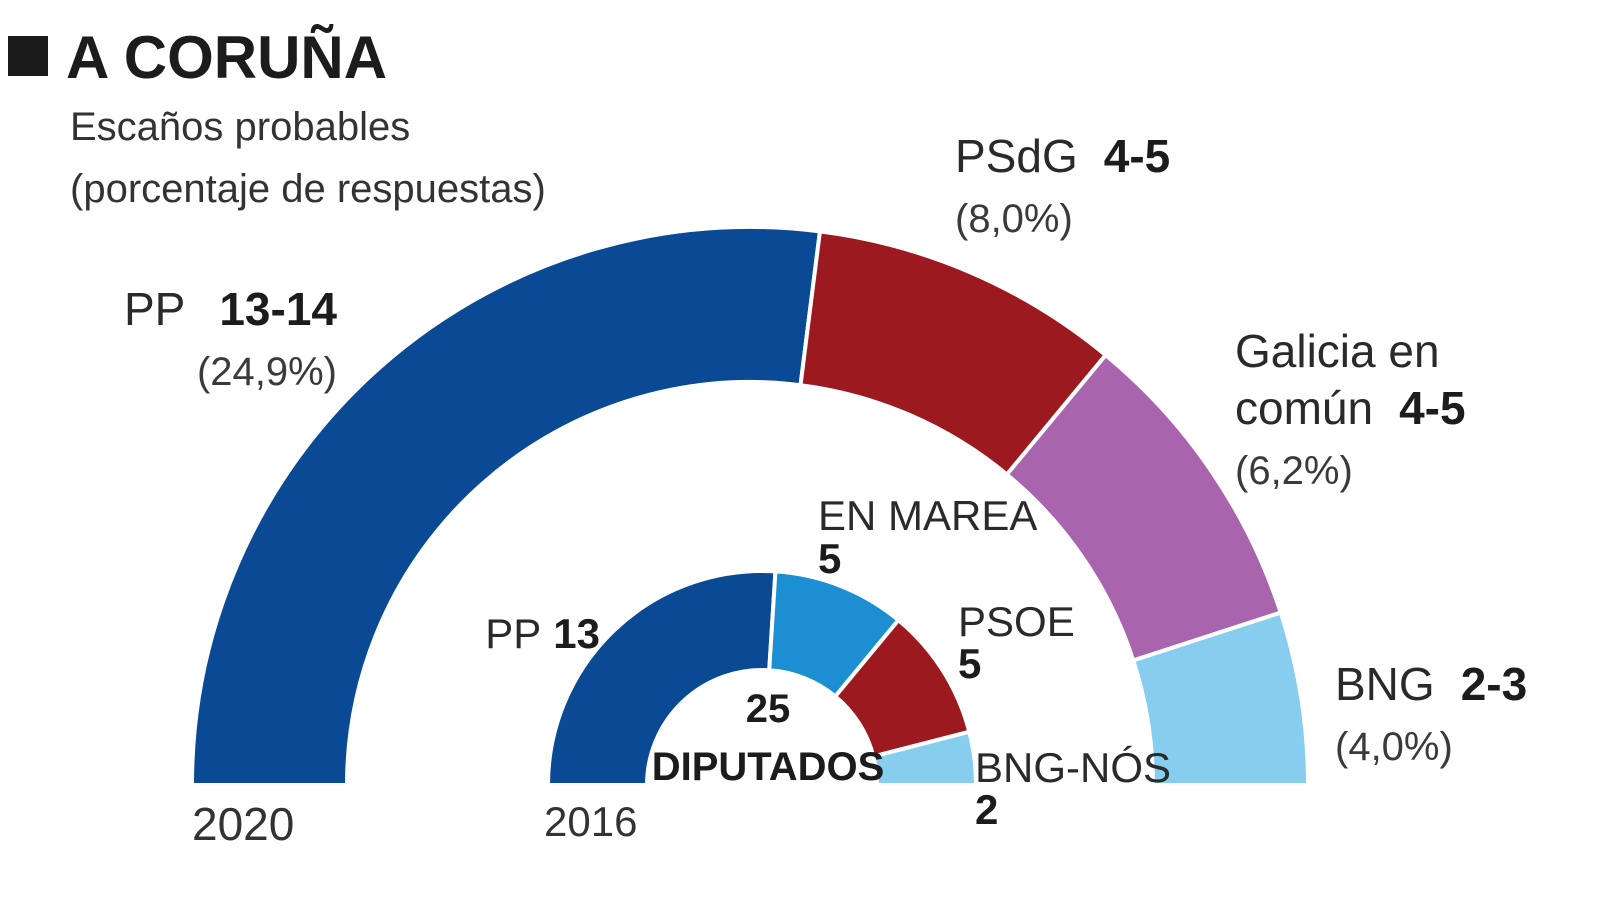 This screenshot has width=1600, height=900. I want to click on arc-group-2016, so click(762, 678).